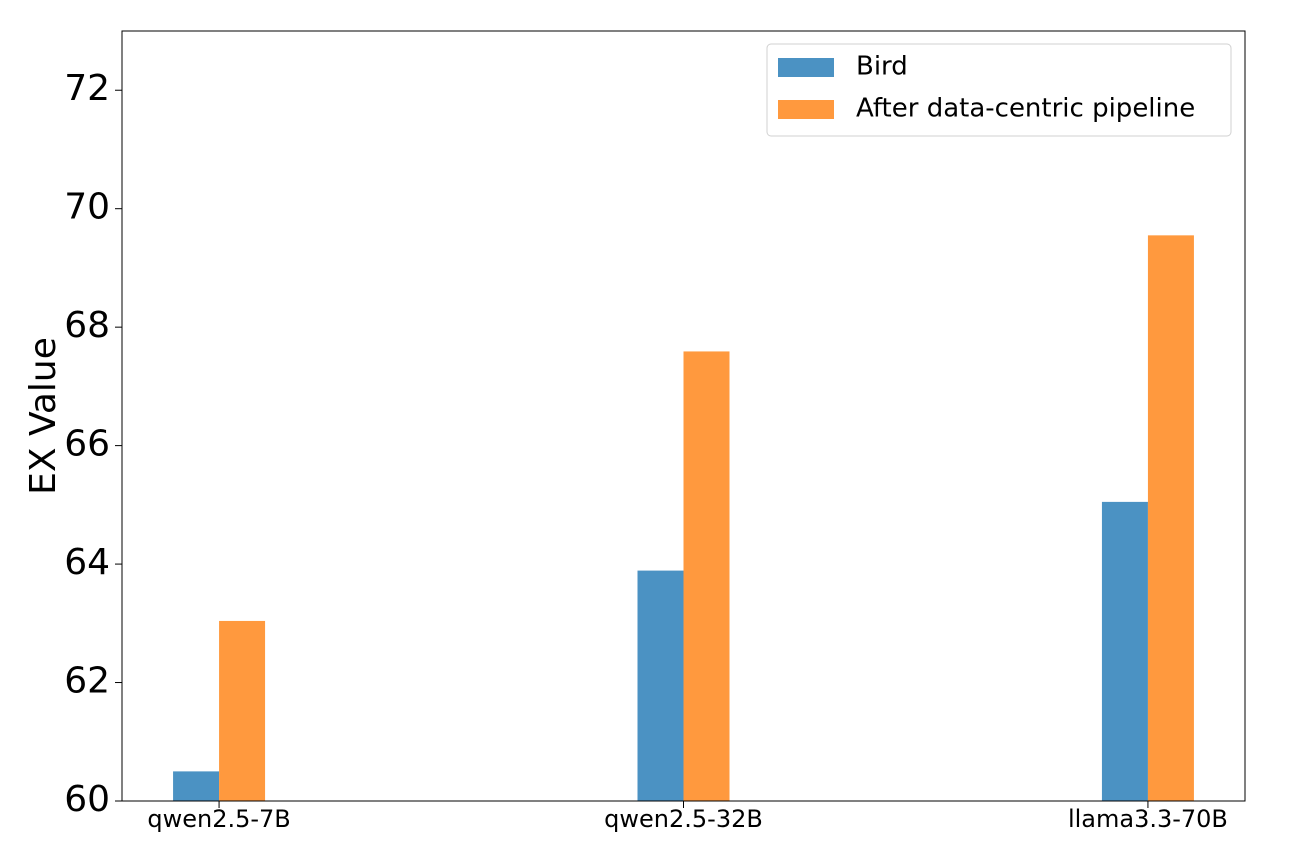 This screenshot has width=1296, height=868. Describe the element at coordinates (1025, 109) in the screenshot. I see `legend-label: After data-centric pipeline` at that location.